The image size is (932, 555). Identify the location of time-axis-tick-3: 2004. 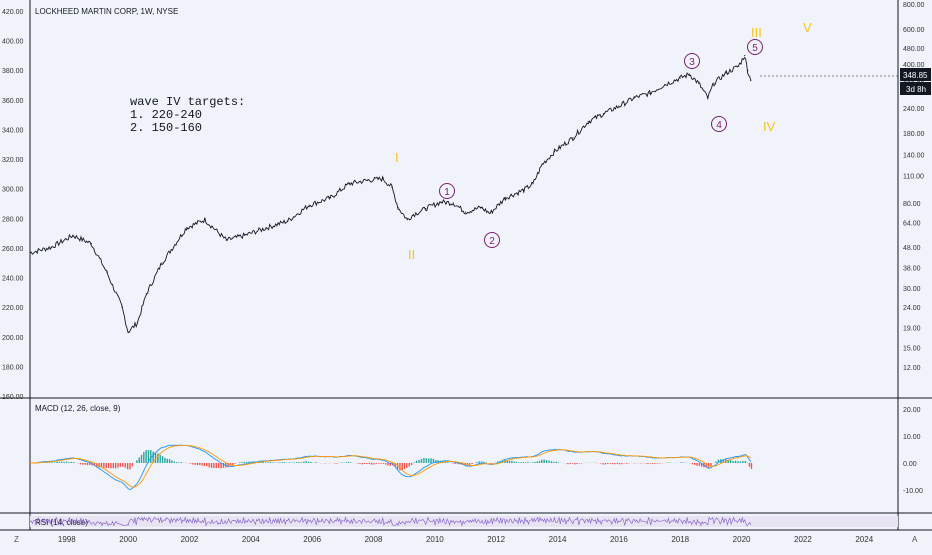
(251, 539).